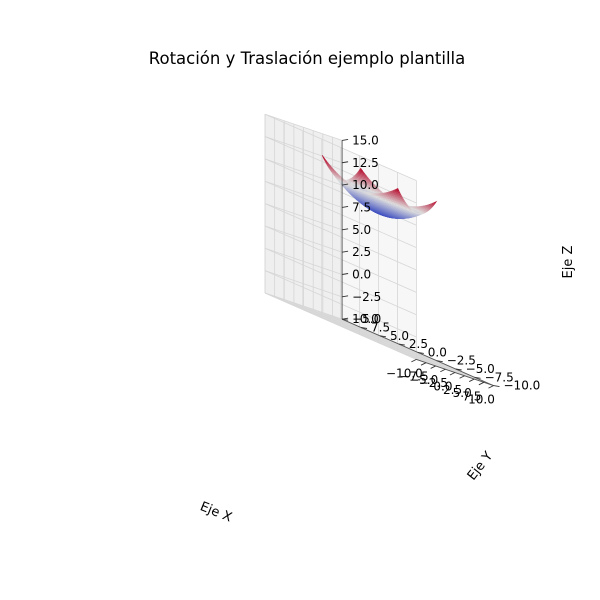 Image resolution: width=600 pixels, height=600 pixels. What do you see at coordinates (216, 512) in the screenshot?
I see `x-axis-label: Eje X` at bounding box center [216, 512].